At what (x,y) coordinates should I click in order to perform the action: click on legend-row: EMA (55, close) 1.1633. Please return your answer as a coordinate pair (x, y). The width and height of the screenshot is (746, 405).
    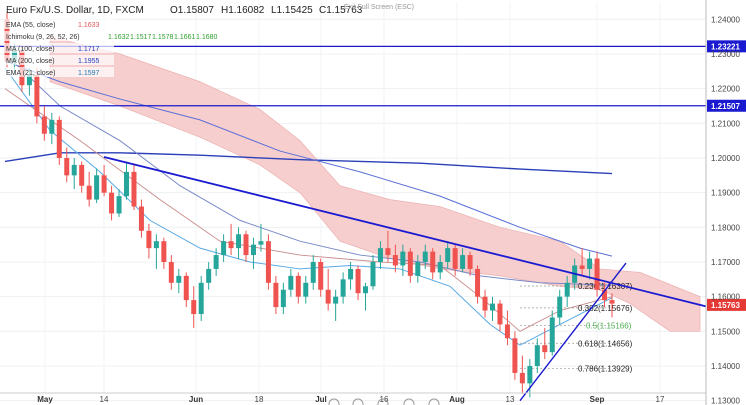
    Looking at the image, I should click on (59, 24).